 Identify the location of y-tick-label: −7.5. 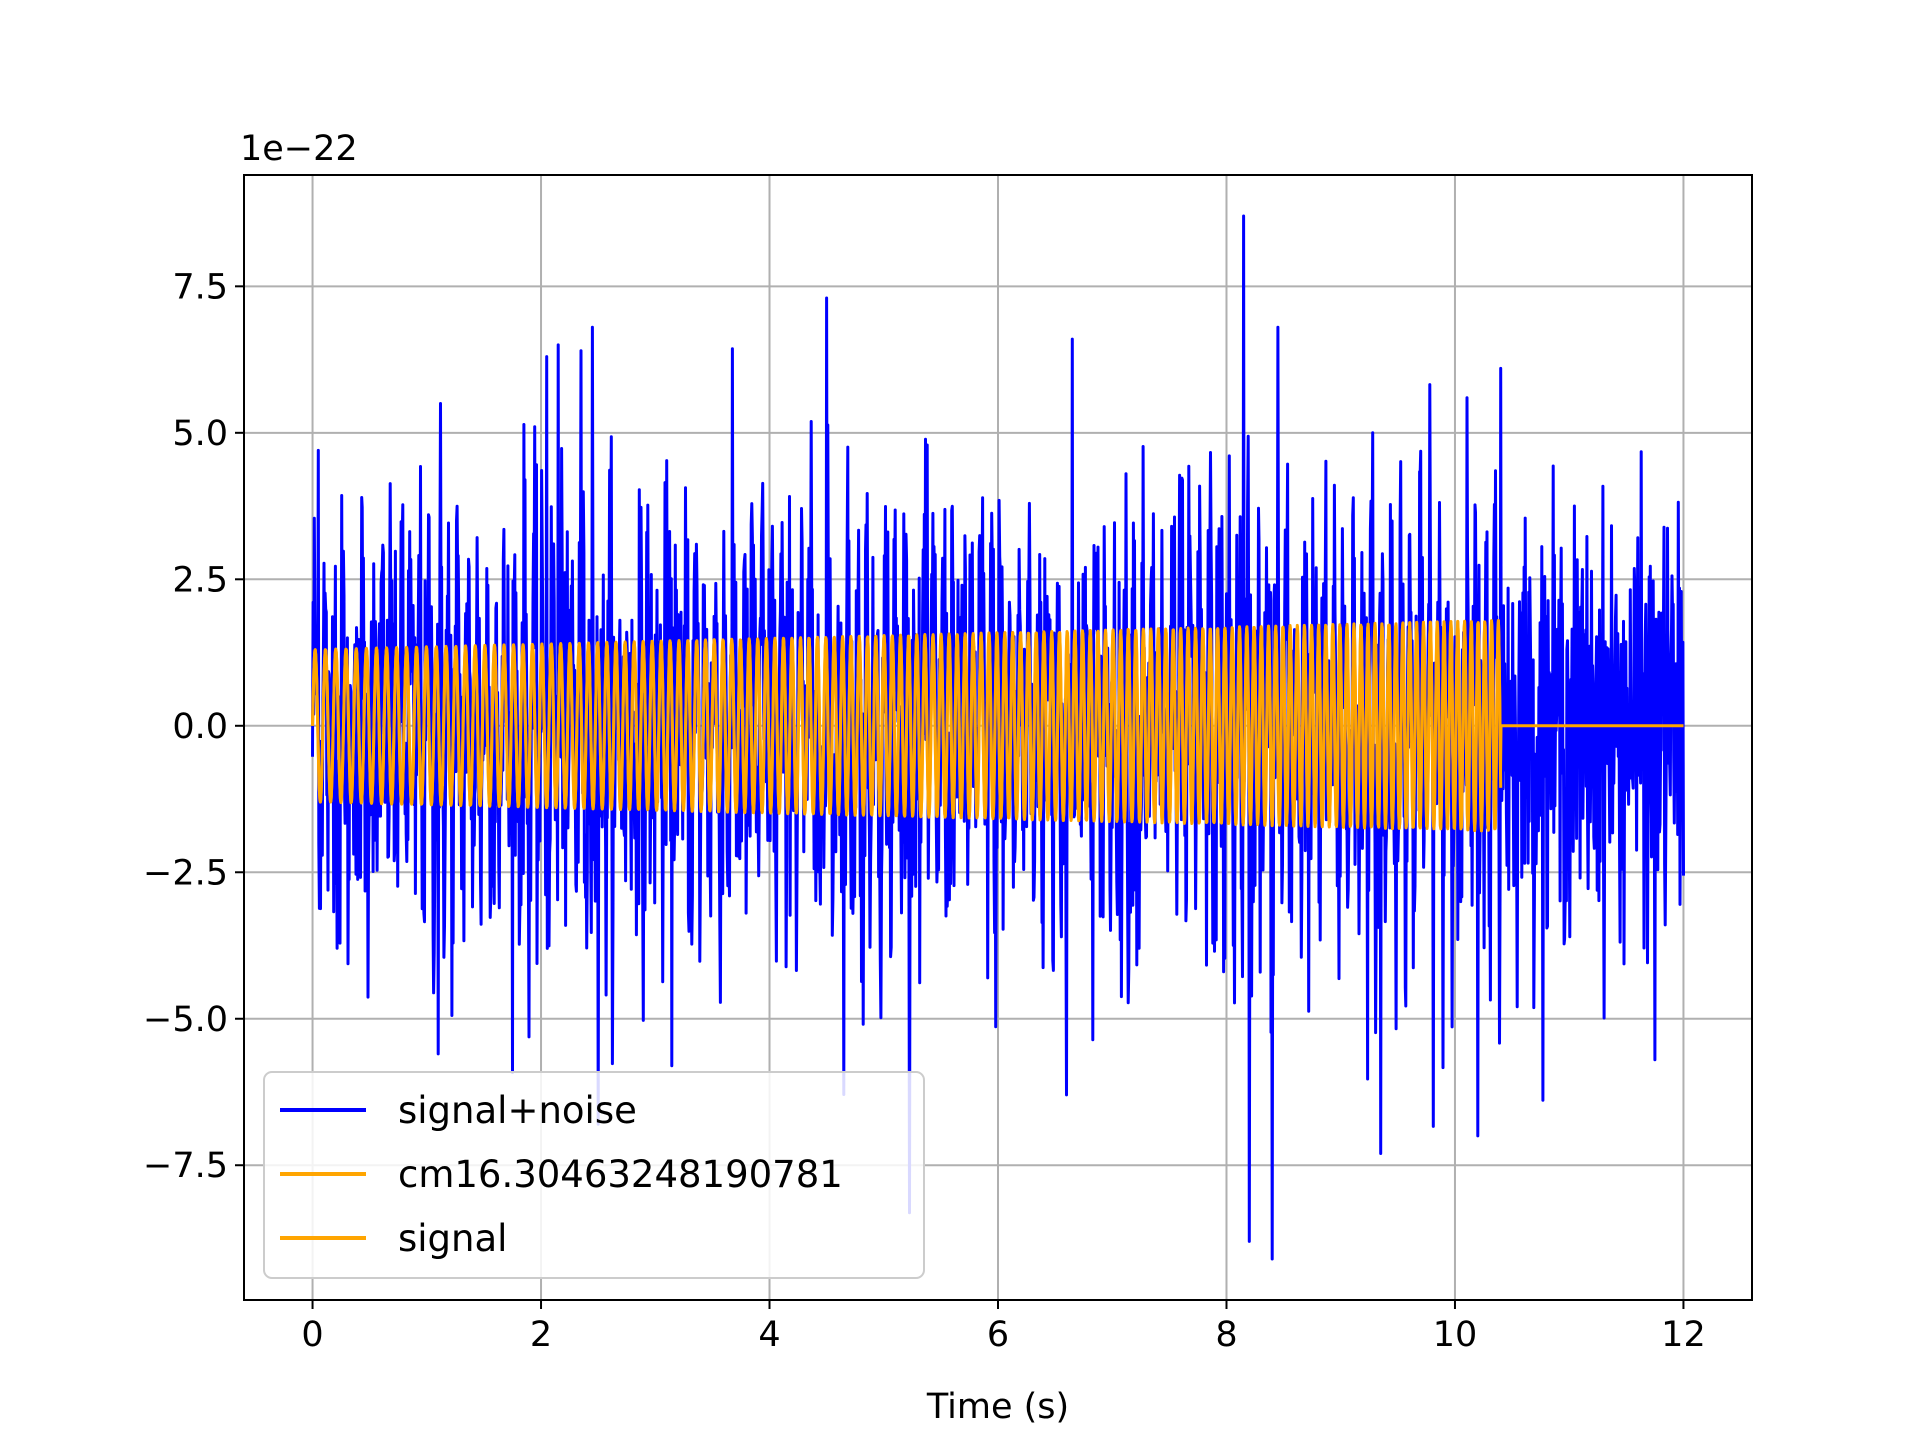
(185, 1166).